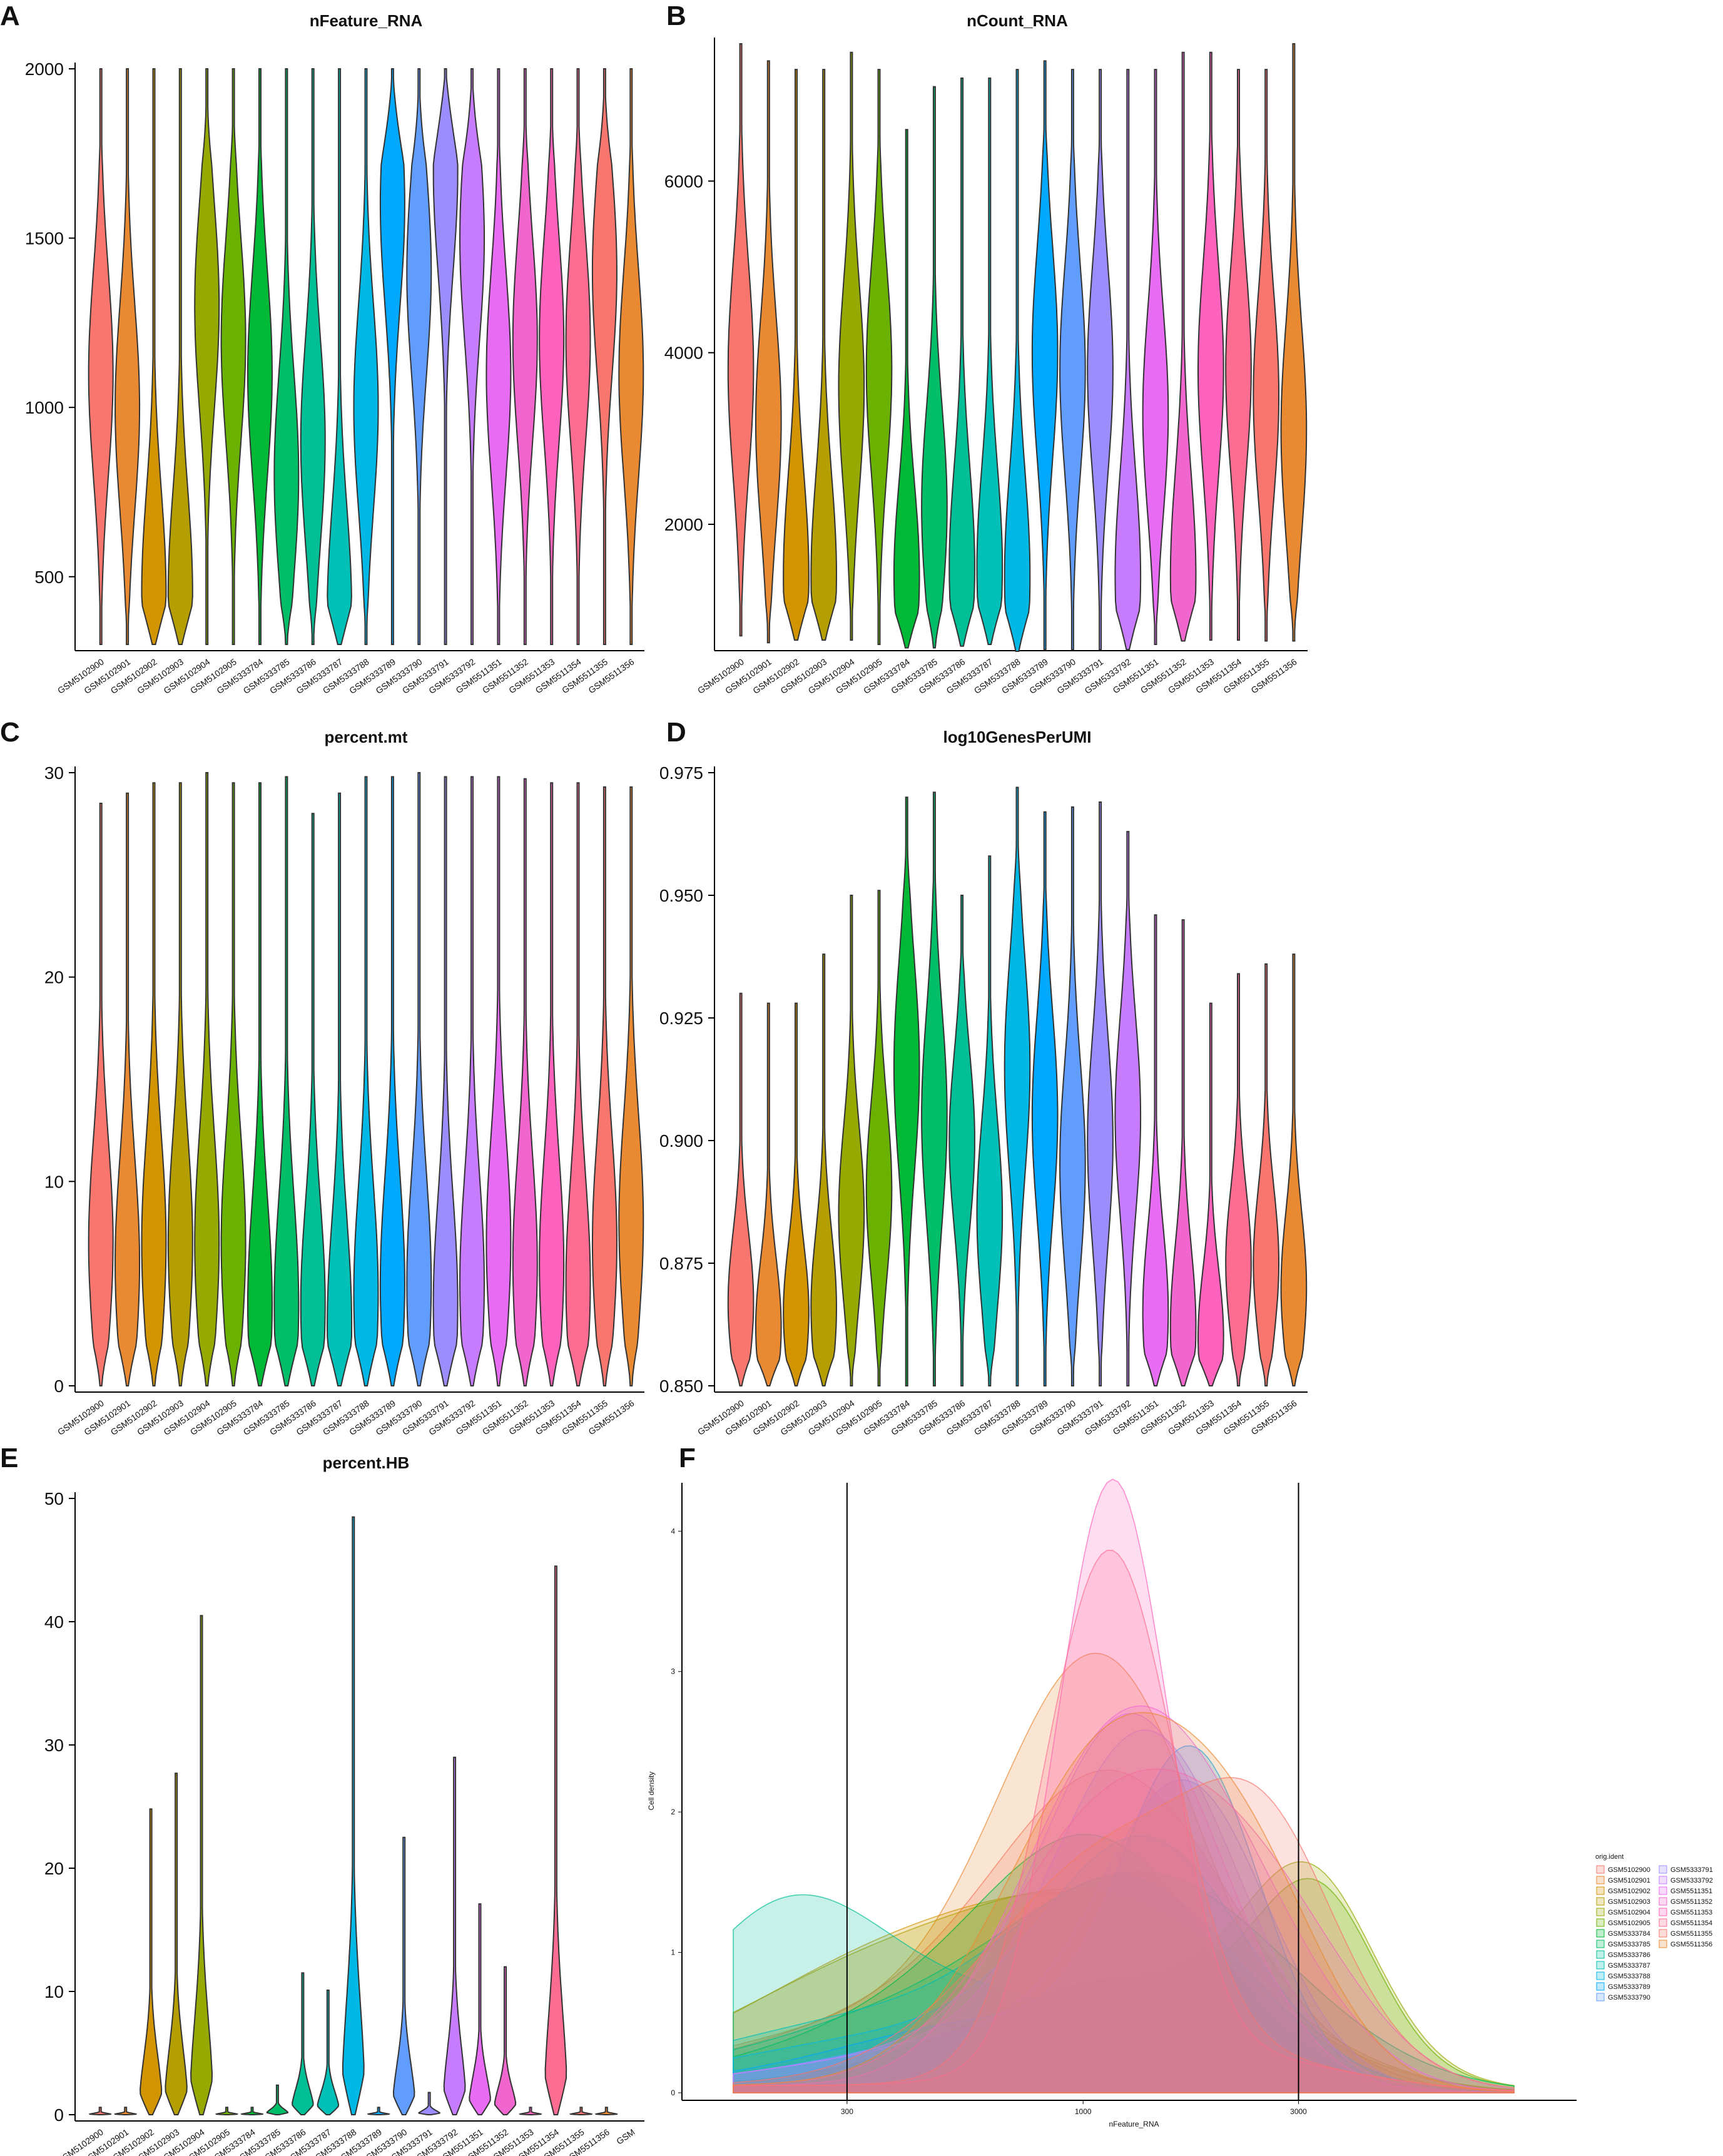  What do you see at coordinates (367, 1463) in the screenshot?
I see `panel-title: percent.HB` at bounding box center [367, 1463].